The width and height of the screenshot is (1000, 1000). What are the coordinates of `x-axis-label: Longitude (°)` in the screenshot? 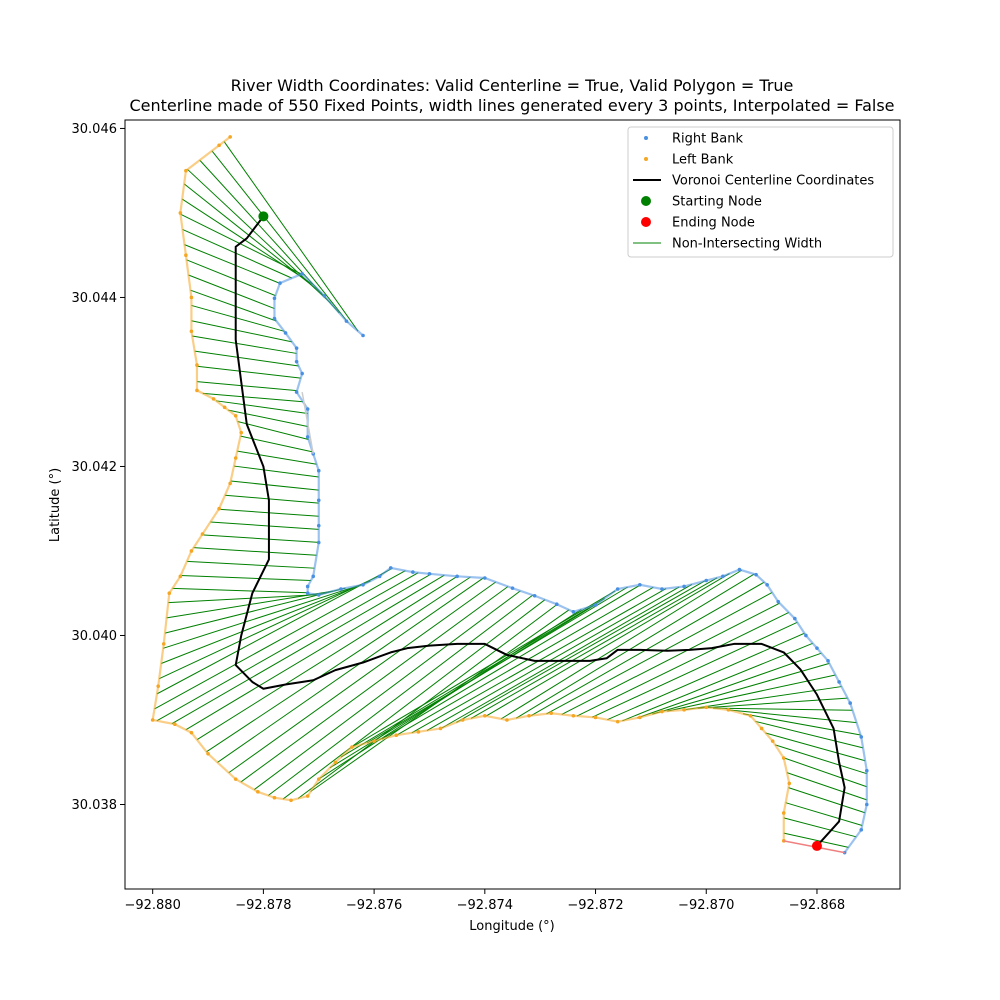 It's located at (511, 926).